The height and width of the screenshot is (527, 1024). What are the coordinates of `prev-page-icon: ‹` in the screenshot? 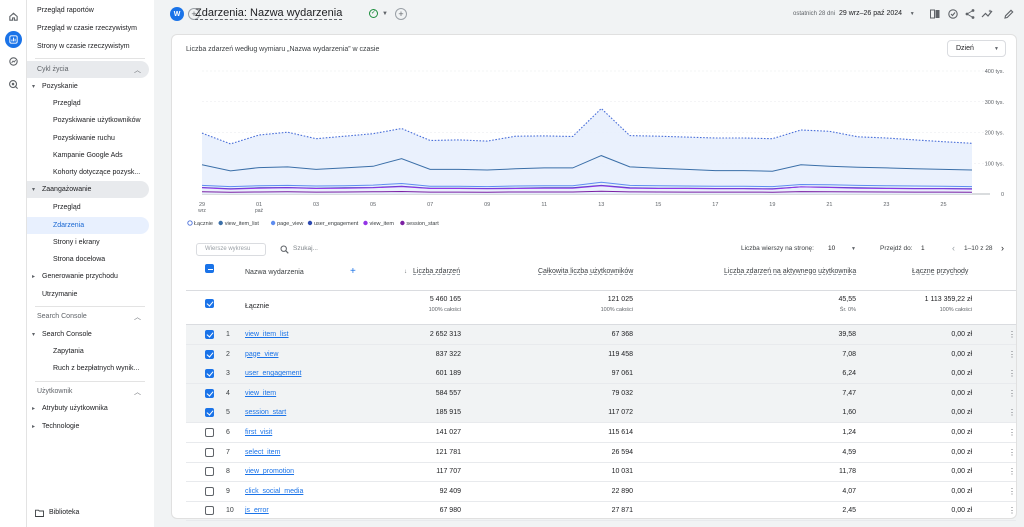 It's located at (953, 248).